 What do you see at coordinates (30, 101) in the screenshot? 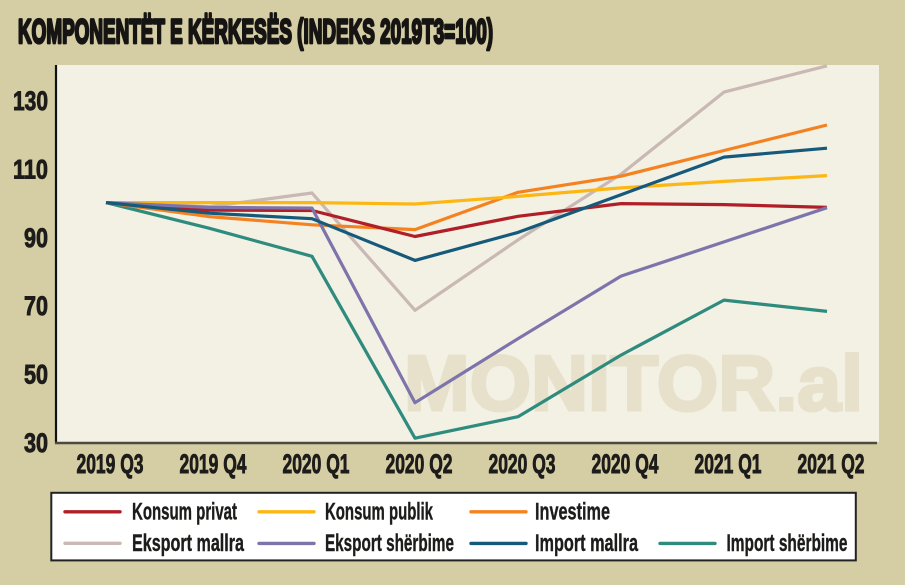
I see `svg-text: 130` at bounding box center [30, 101].